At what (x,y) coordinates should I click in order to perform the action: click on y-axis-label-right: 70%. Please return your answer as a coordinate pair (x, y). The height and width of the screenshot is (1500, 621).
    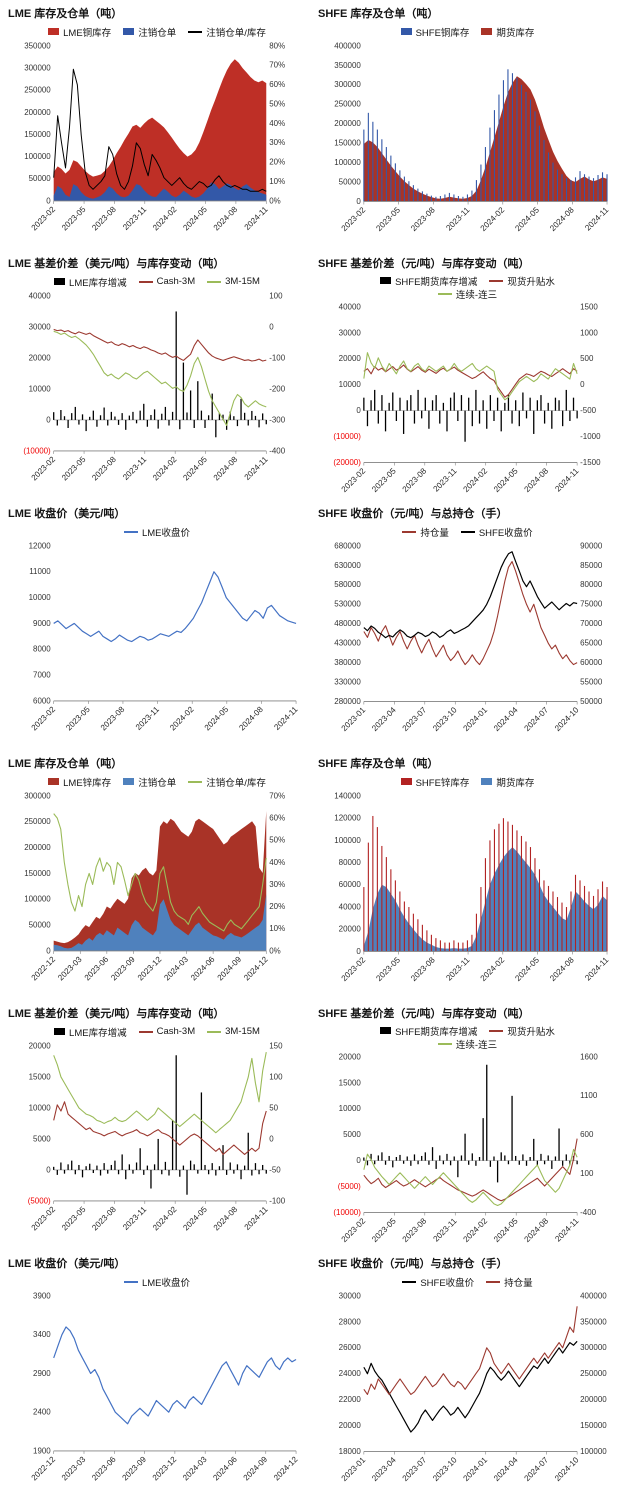
    Looking at the image, I should click on (277, 796).